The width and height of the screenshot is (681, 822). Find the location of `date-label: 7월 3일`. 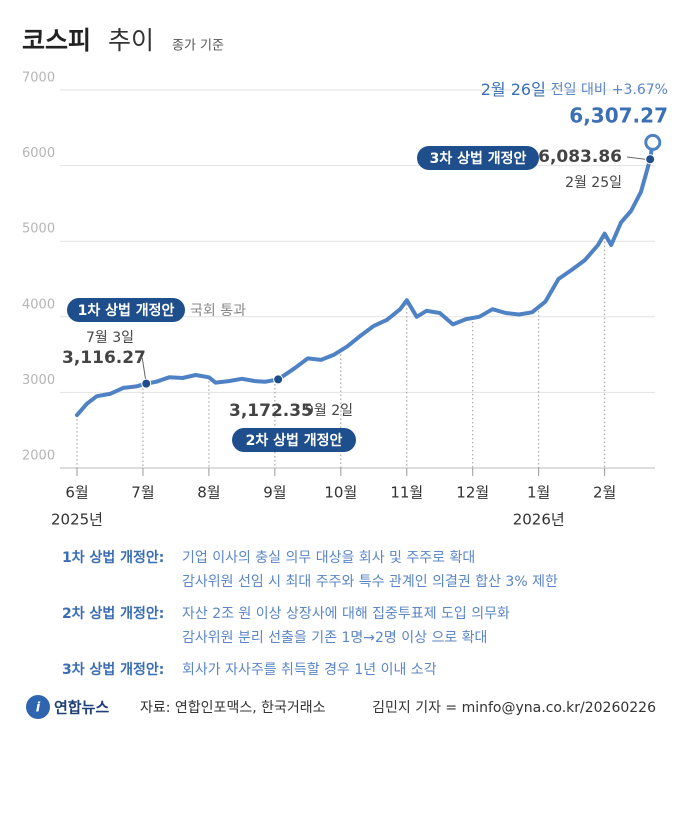

date-label: 7월 3일 is located at coordinates (110, 338).